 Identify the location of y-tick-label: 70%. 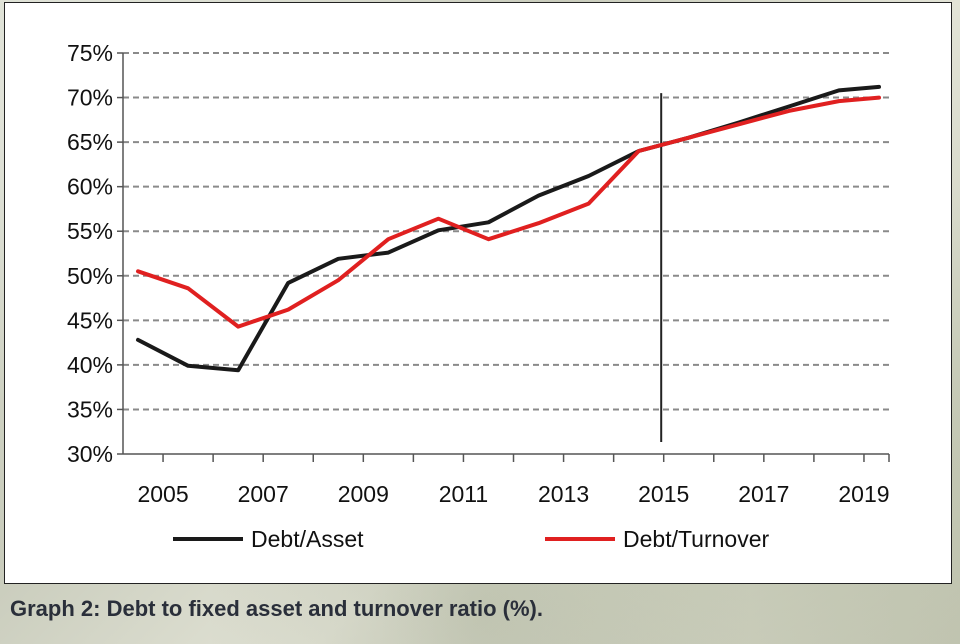
(90, 98).